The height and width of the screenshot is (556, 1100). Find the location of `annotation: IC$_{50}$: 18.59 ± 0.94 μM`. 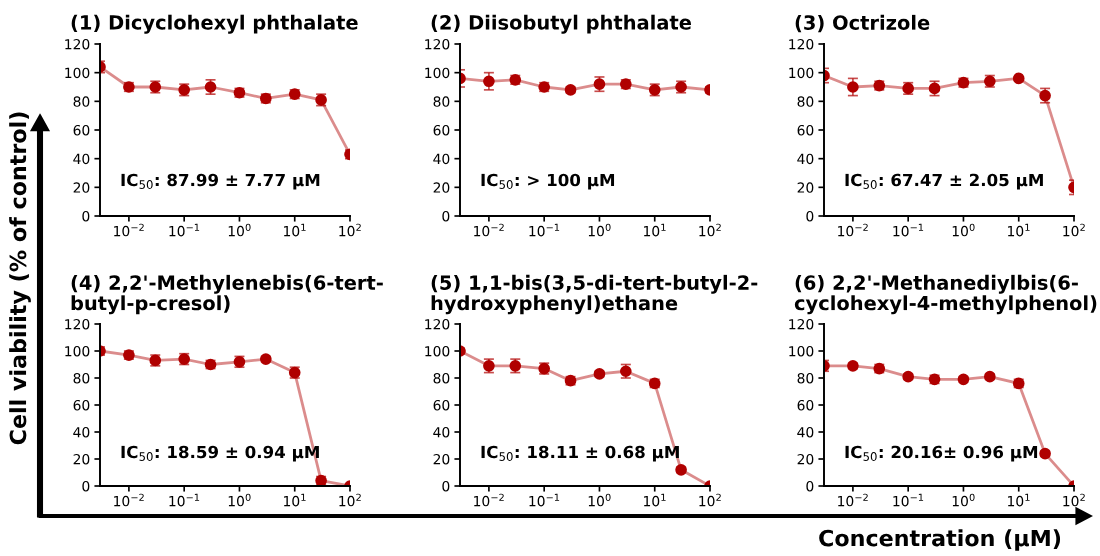

annotation: IC$_{50}$: 18.59 ± 0.94 μM is located at coordinates (220, 453).